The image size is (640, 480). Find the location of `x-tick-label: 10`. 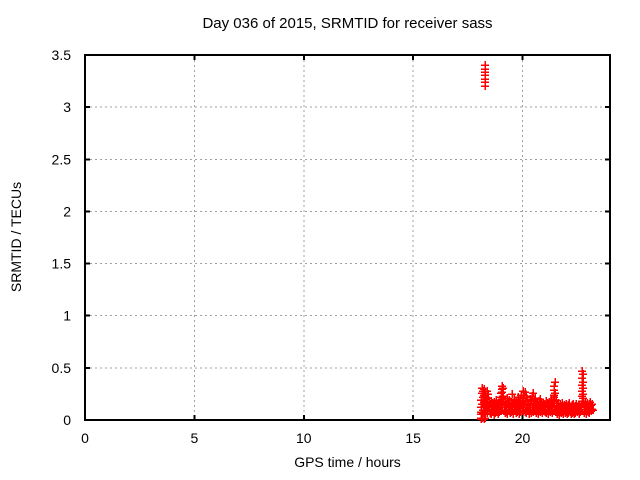

x-tick-label: 10 is located at coordinates (304, 438).